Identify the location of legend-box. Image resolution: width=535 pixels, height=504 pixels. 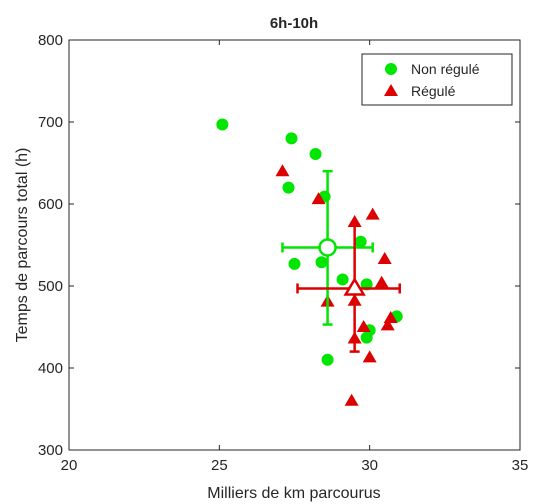
(437, 79).